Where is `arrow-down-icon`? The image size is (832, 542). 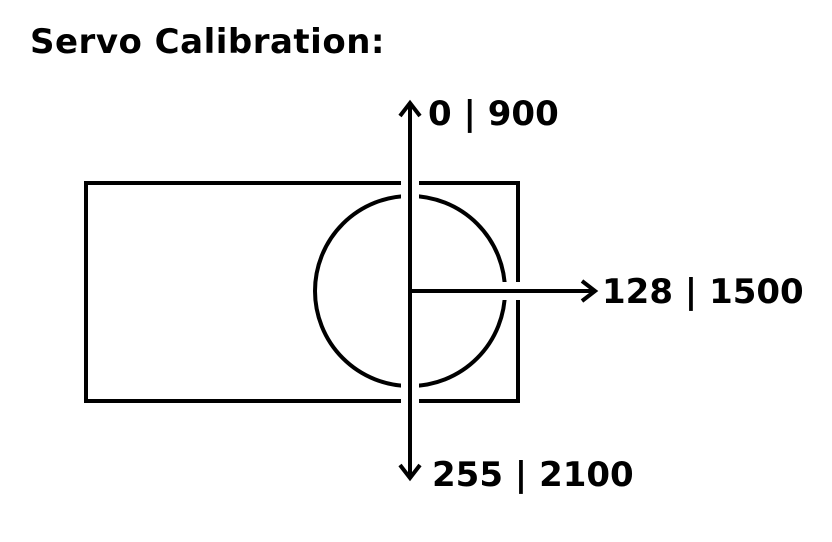 arrow-down-icon is located at coordinates (410, 472).